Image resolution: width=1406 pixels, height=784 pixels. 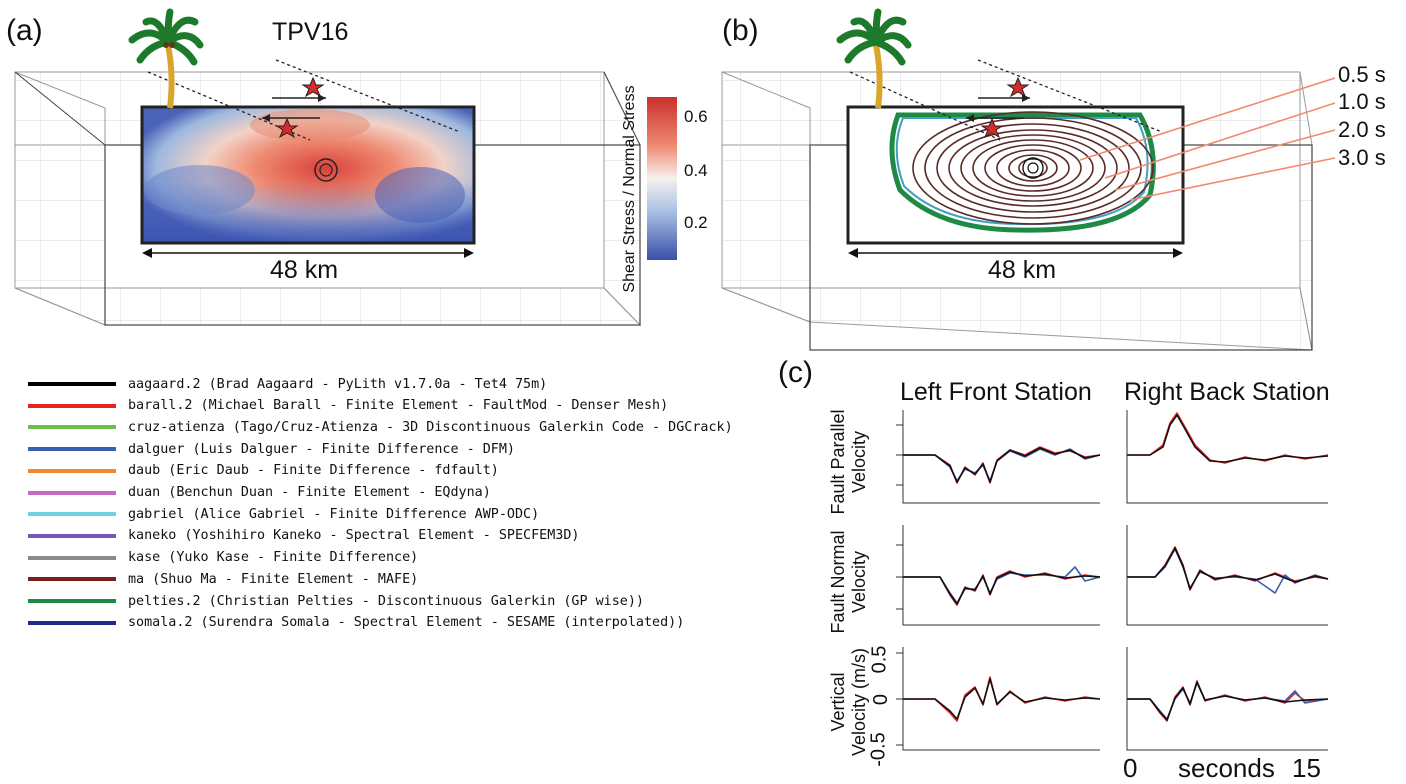 What do you see at coordinates (662, 178) in the screenshot?
I see `colorbar` at bounding box center [662, 178].